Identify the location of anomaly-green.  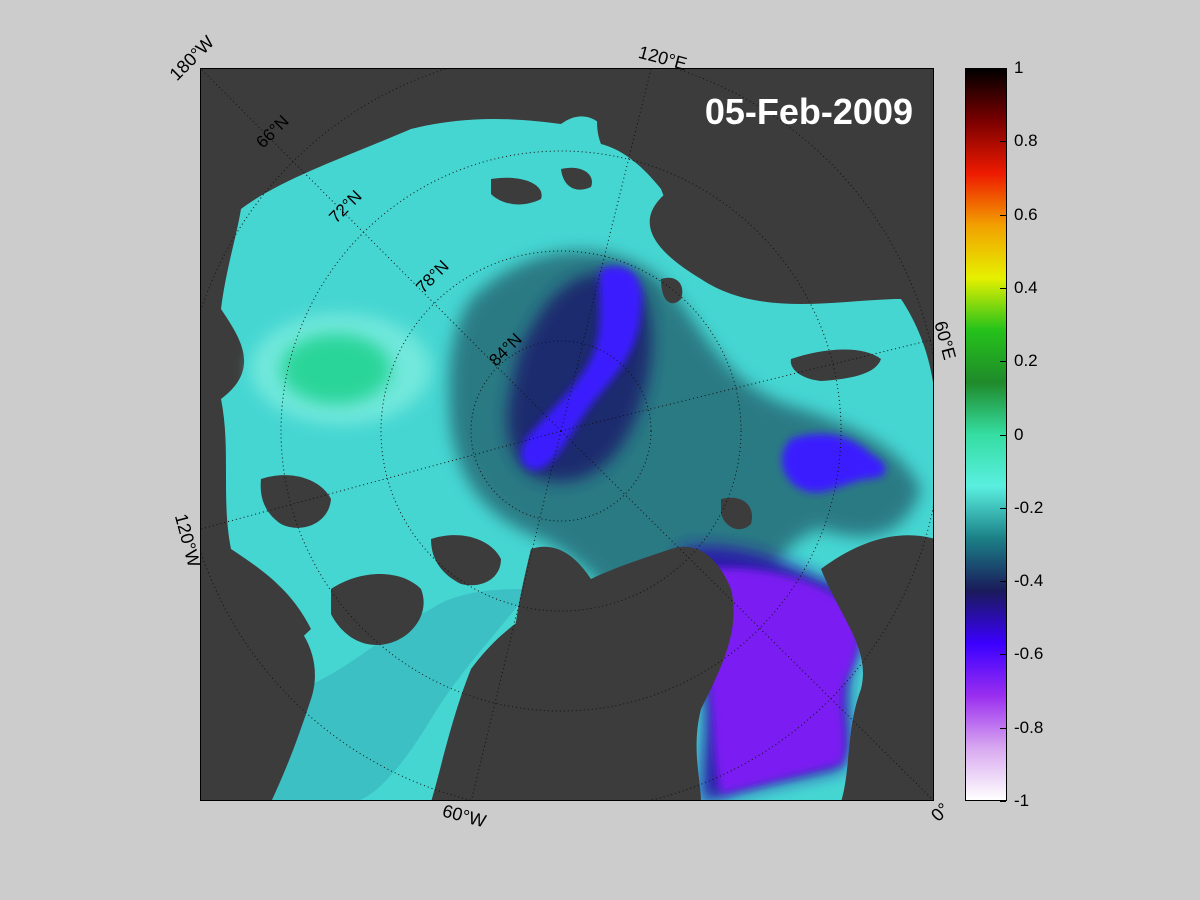
(336, 369).